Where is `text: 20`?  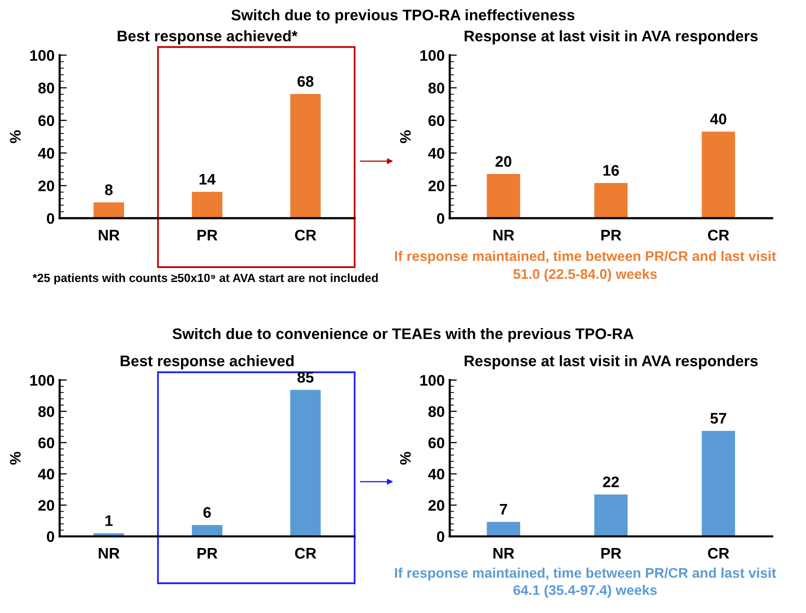 text: 20 is located at coordinates (504, 161).